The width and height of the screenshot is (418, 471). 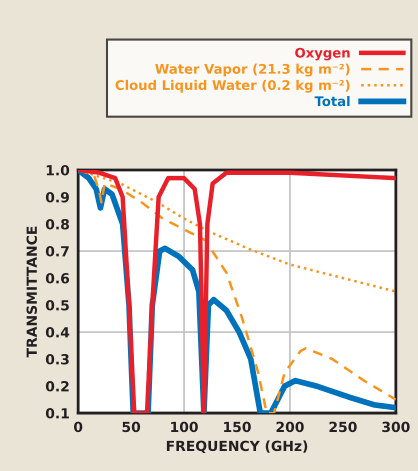 What do you see at coordinates (290, 427) in the screenshot?
I see `x-tick-label: 200` at bounding box center [290, 427].